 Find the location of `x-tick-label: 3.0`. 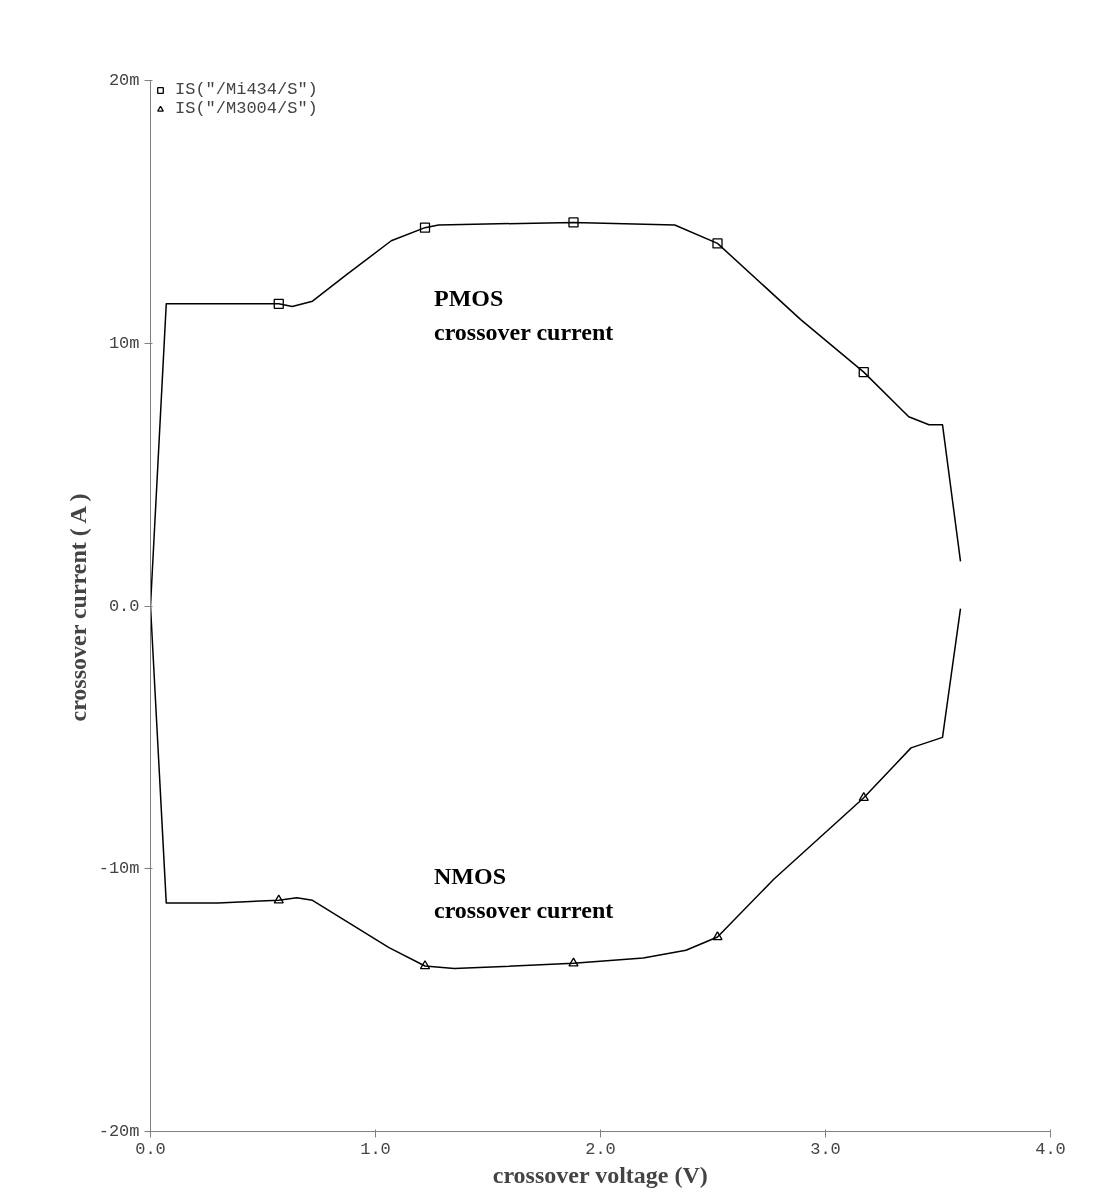

x-tick-label: 3.0 is located at coordinates (825, 1149).